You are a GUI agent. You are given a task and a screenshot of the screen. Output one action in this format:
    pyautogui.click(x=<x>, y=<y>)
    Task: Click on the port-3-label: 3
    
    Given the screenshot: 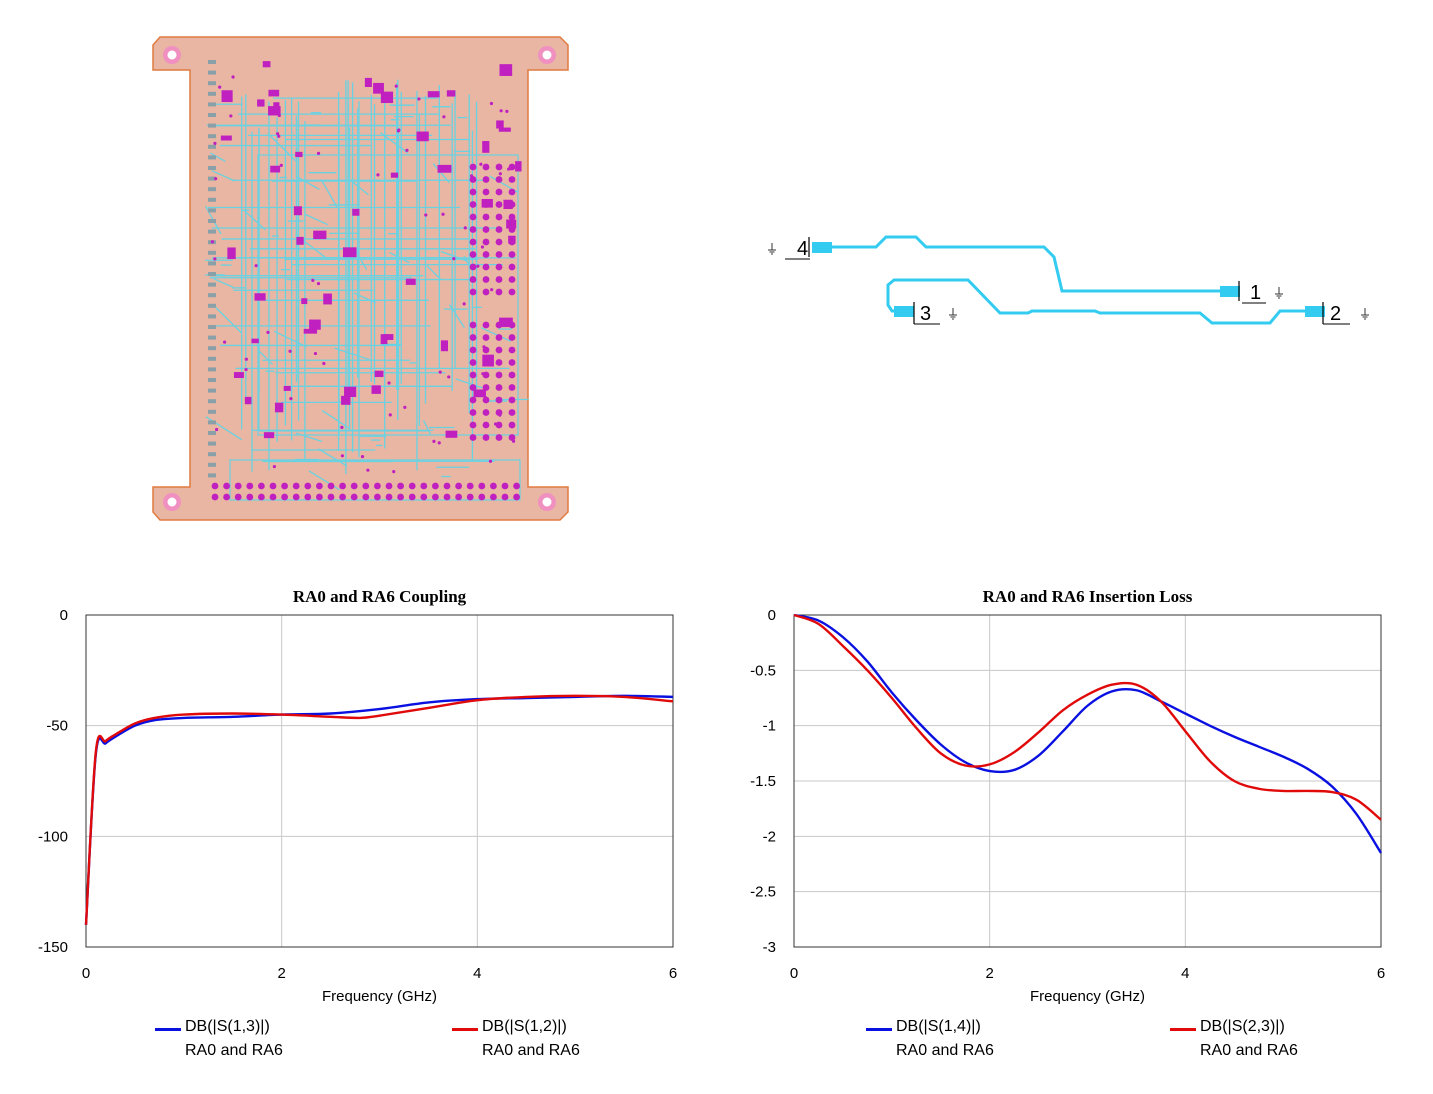 What is the action you would take?
    pyautogui.click(x=925, y=314)
    